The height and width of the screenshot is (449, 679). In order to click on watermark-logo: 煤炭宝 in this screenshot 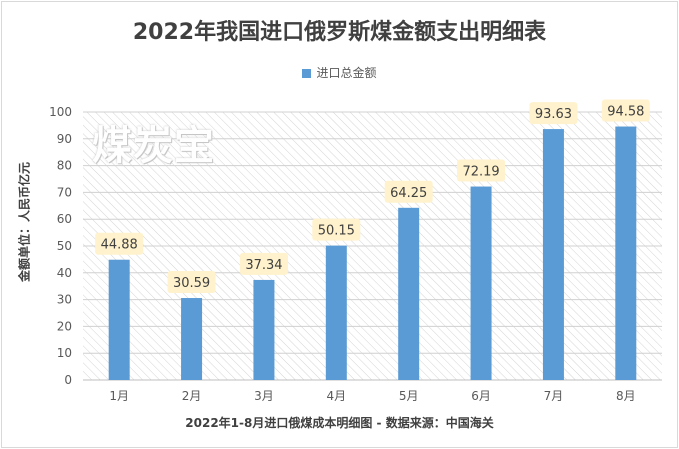, I will do `click(153, 146)`.